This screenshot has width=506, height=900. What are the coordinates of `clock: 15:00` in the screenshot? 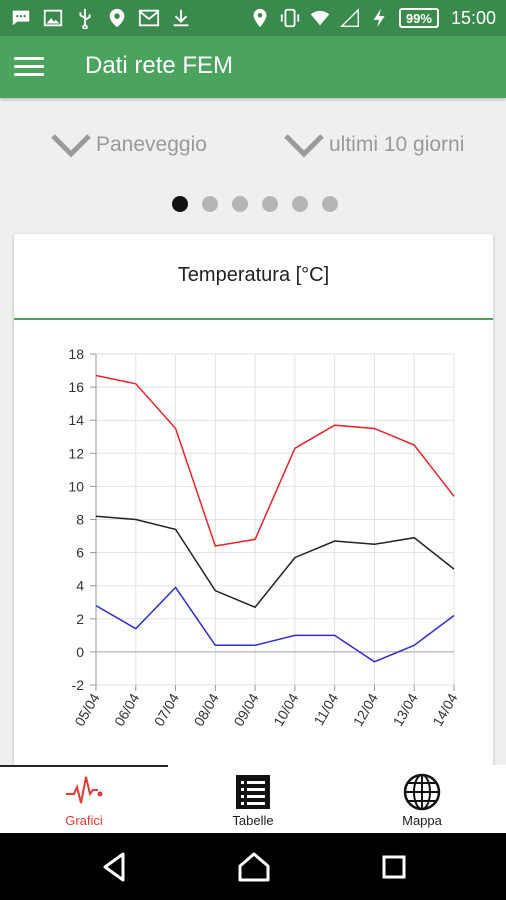 It's located at (473, 17).